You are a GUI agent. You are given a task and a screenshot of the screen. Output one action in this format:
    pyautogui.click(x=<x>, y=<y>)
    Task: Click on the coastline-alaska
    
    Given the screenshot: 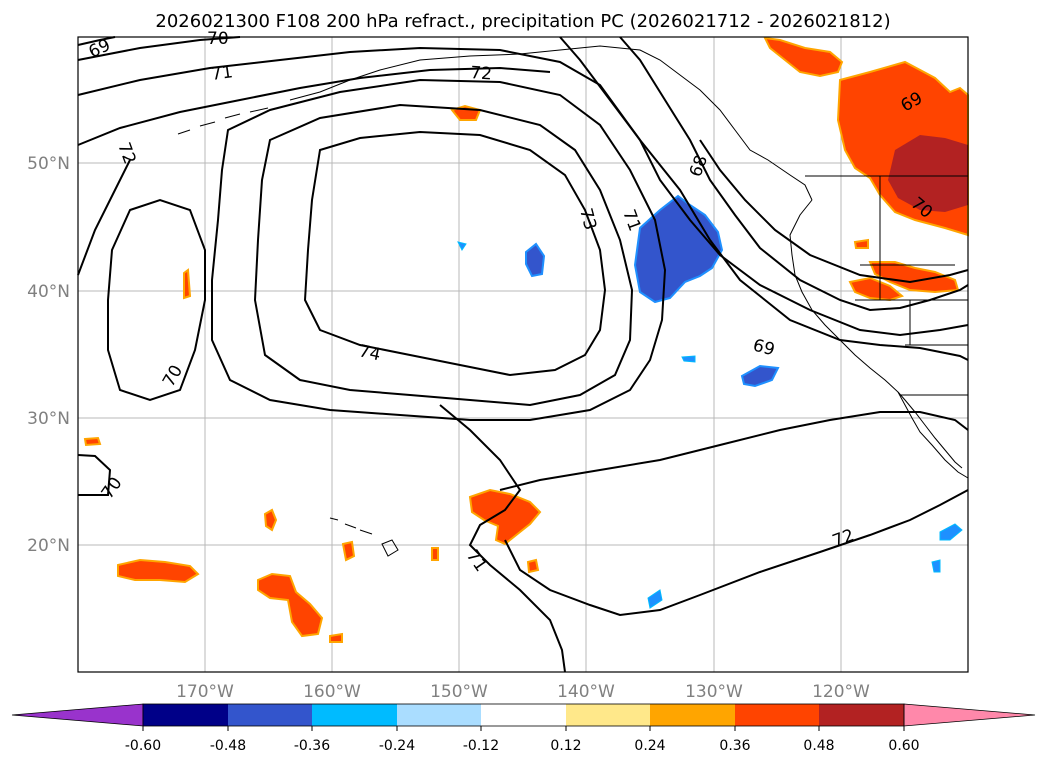 What is the action you would take?
    pyautogui.click(x=551, y=123)
    